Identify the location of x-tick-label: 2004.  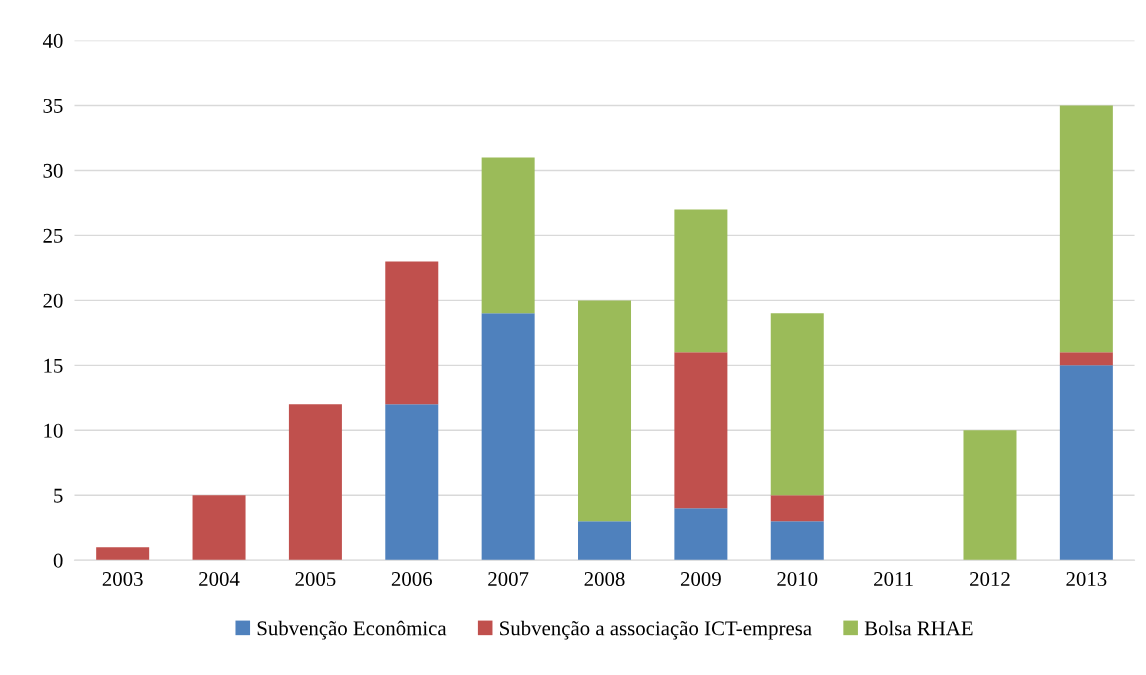
(219, 579).